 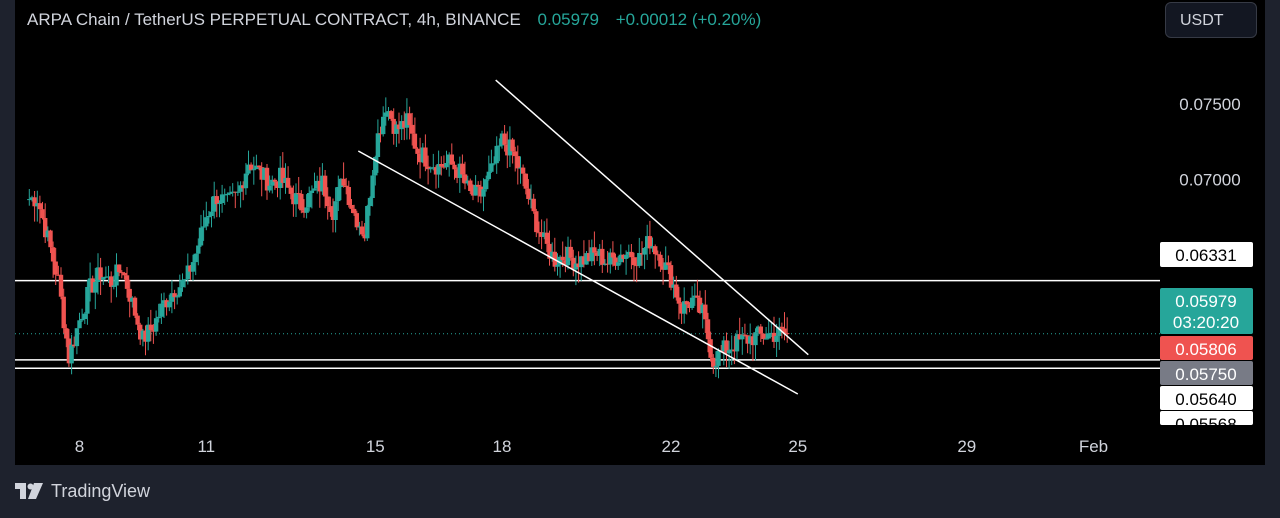 I want to click on channel-trendline, so click(x=652, y=217).